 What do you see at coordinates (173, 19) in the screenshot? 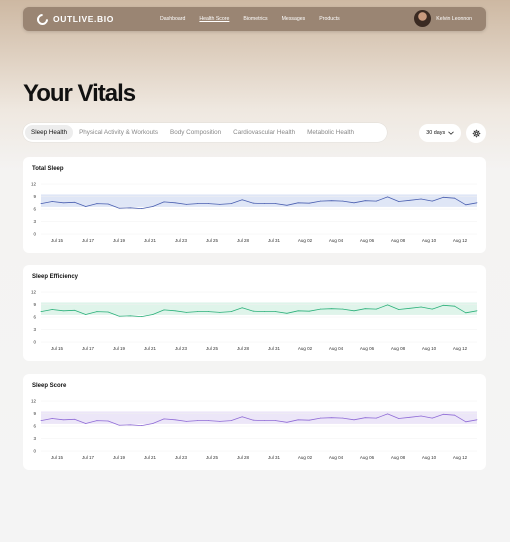
I see `nav-link-dashboard: Dashboard` at bounding box center [173, 19].